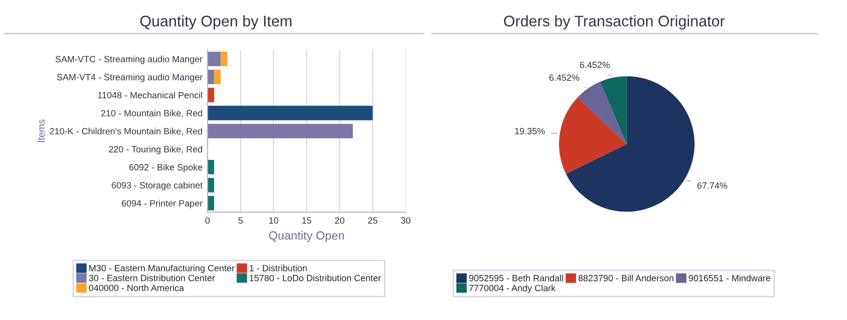 Image resolution: width=847 pixels, height=320 pixels. Describe the element at coordinates (712, 185) in the screenshot. I see `data-label: 67.74%` at that location.